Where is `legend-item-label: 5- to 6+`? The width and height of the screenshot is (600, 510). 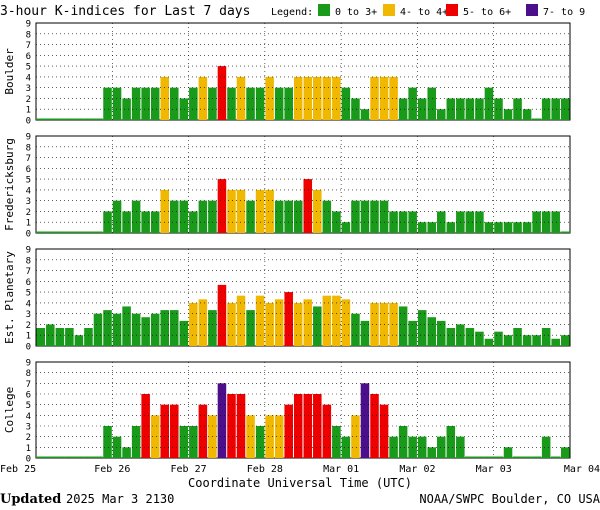
legend-item-label: 5- to 6+ is located at coordinates (487, 12).